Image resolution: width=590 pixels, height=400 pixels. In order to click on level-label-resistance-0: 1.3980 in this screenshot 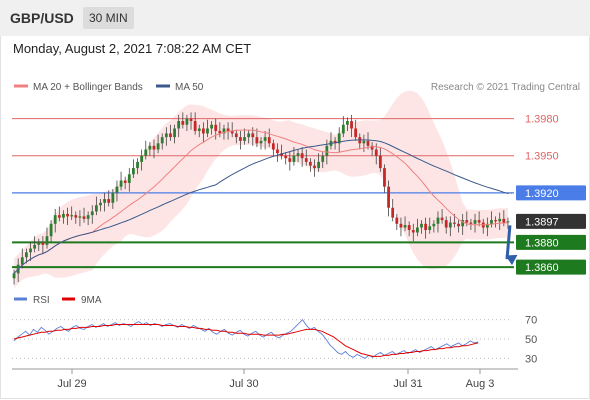, I will do `click(542, 120)`.